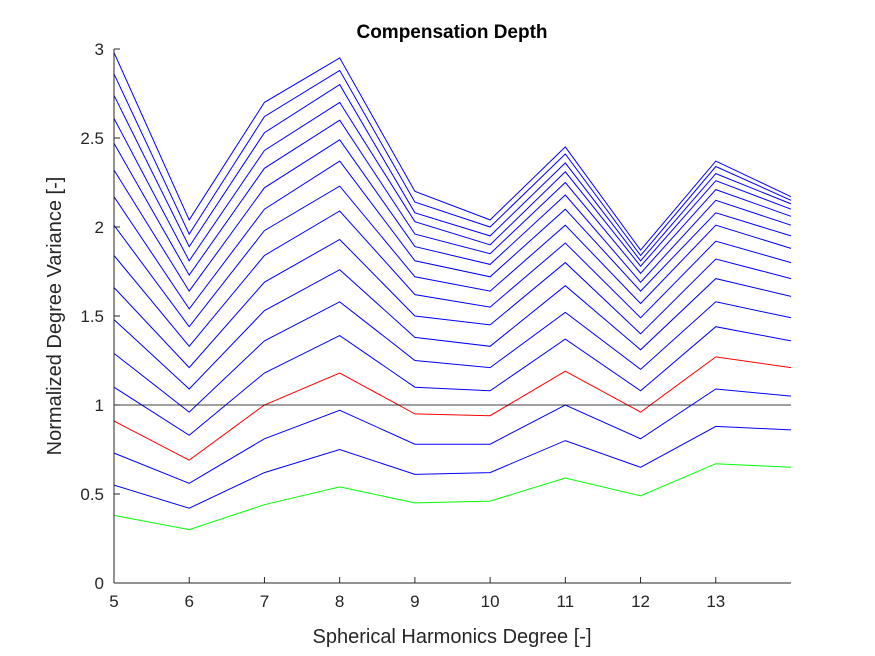 The image size is (875, 656). What do you see at coordinates (55, 316) in the screenshot?
I see `y-axis-label: Normalized Degree Variance [-]` at bounding box center [55, 316].